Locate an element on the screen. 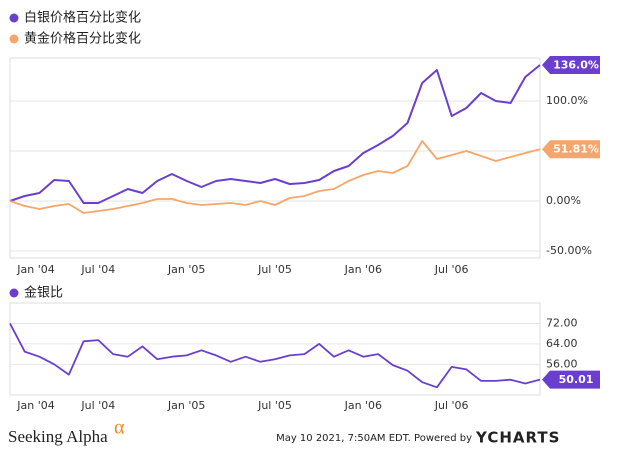 The image size is (635, 450). y-tick-label: -50.00% is located at coordinates (569, 250).